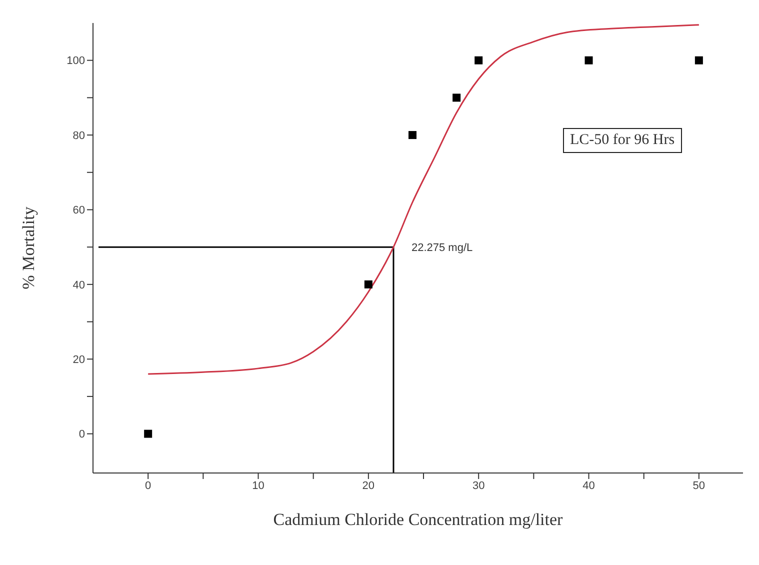 The height and width of the screenshot is (565, 759). Describe the element at coordinates (81, 434) in the screenshot. I see `y-tick-label: 0` at that location.